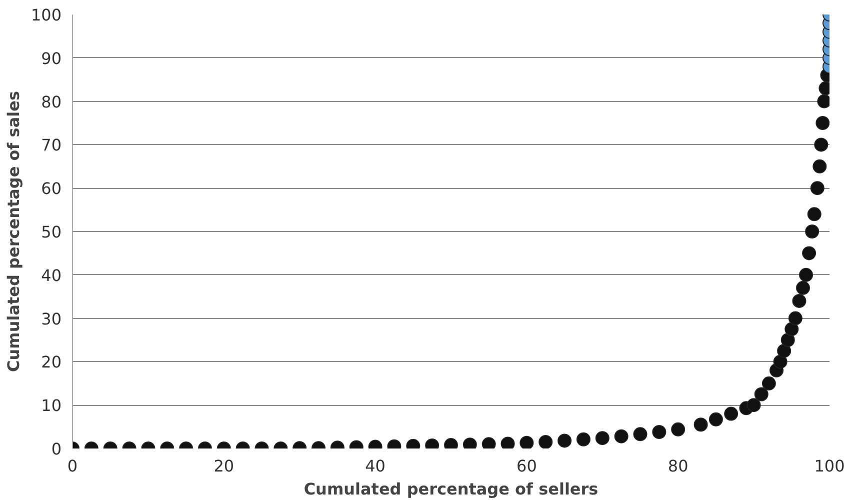  Describe the element at coordinates (678, 466) in the screenshot. I see `x-tick-label: 80` at that location.